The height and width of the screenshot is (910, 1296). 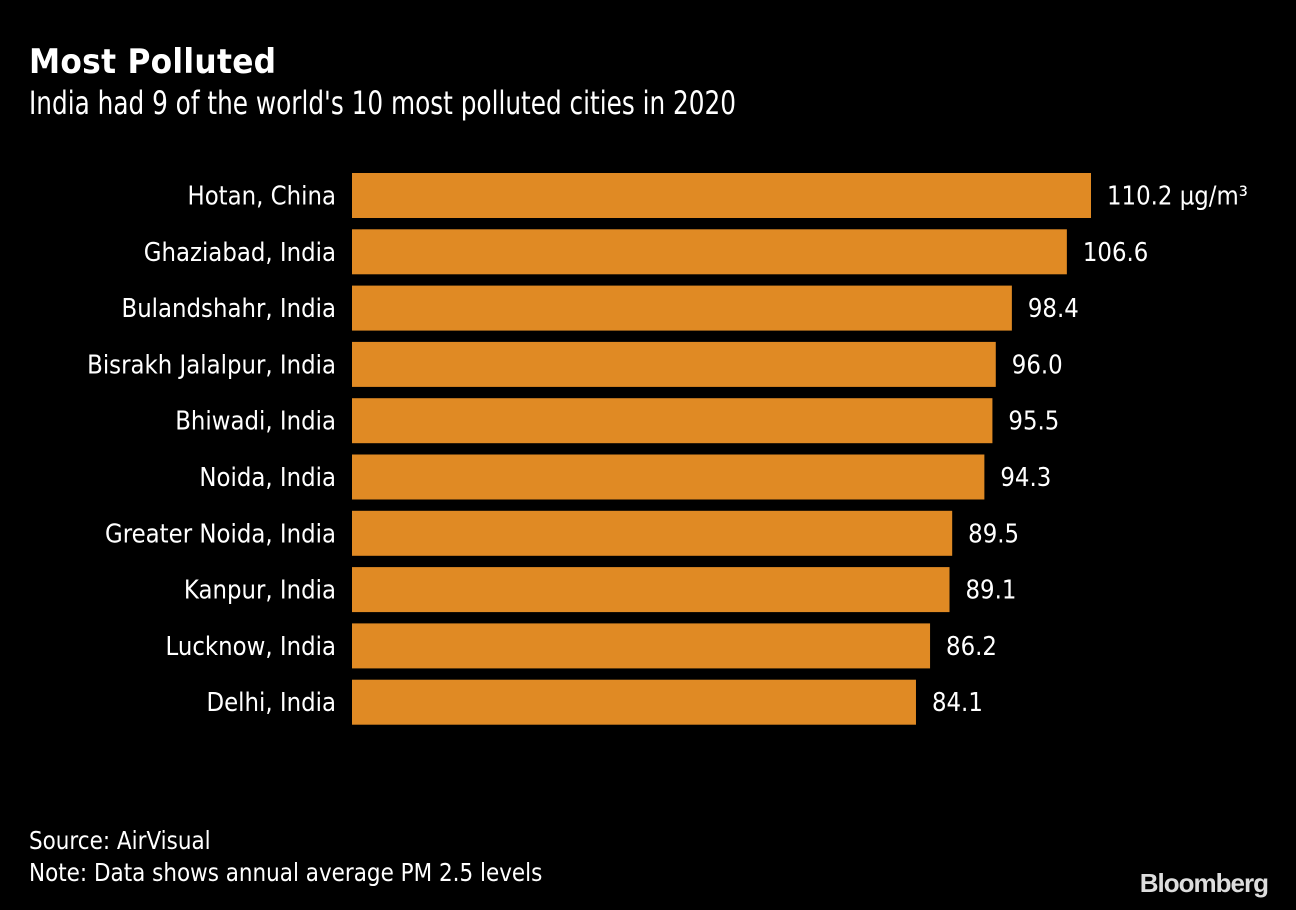 I want to click on value-label: 89.1, so click(x=991, y=589).